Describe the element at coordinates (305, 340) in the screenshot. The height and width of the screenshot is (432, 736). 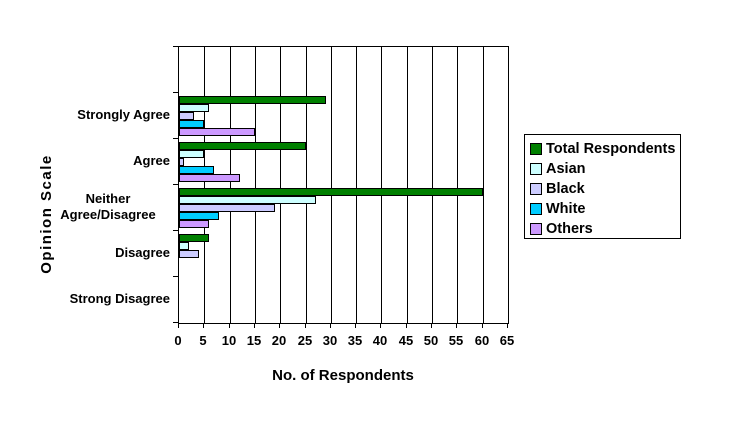
I see `x-axis-tick-label-25: 25` at that location.